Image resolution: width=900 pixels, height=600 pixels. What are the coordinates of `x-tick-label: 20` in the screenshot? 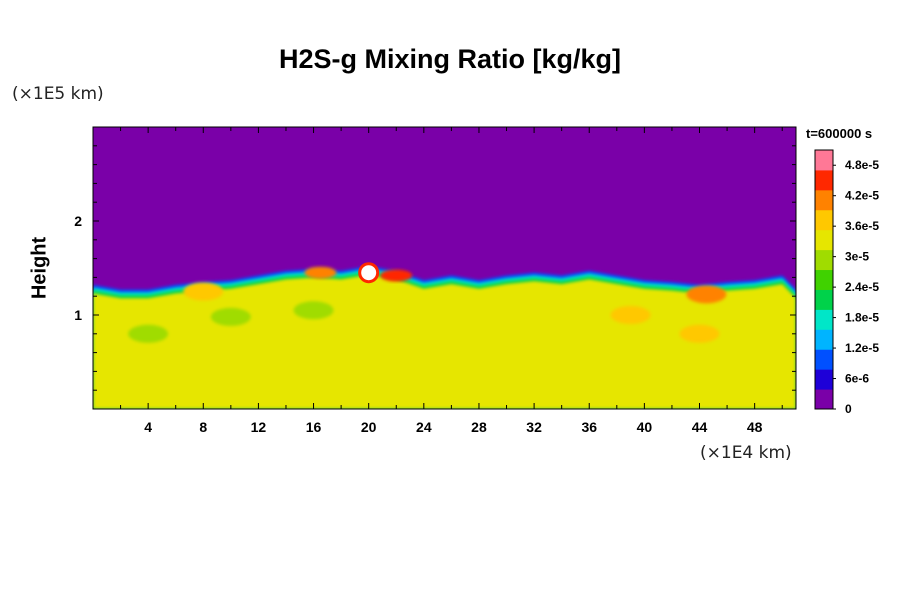 It's located at (369, 427).